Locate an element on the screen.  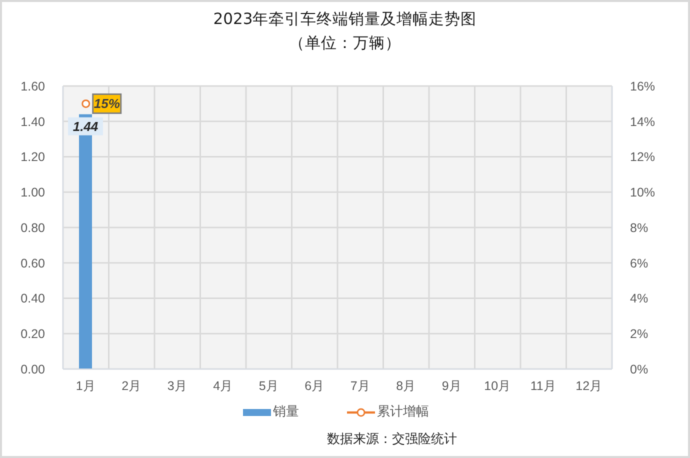
data-label: 1.44 is located at coordinates (85, 126).